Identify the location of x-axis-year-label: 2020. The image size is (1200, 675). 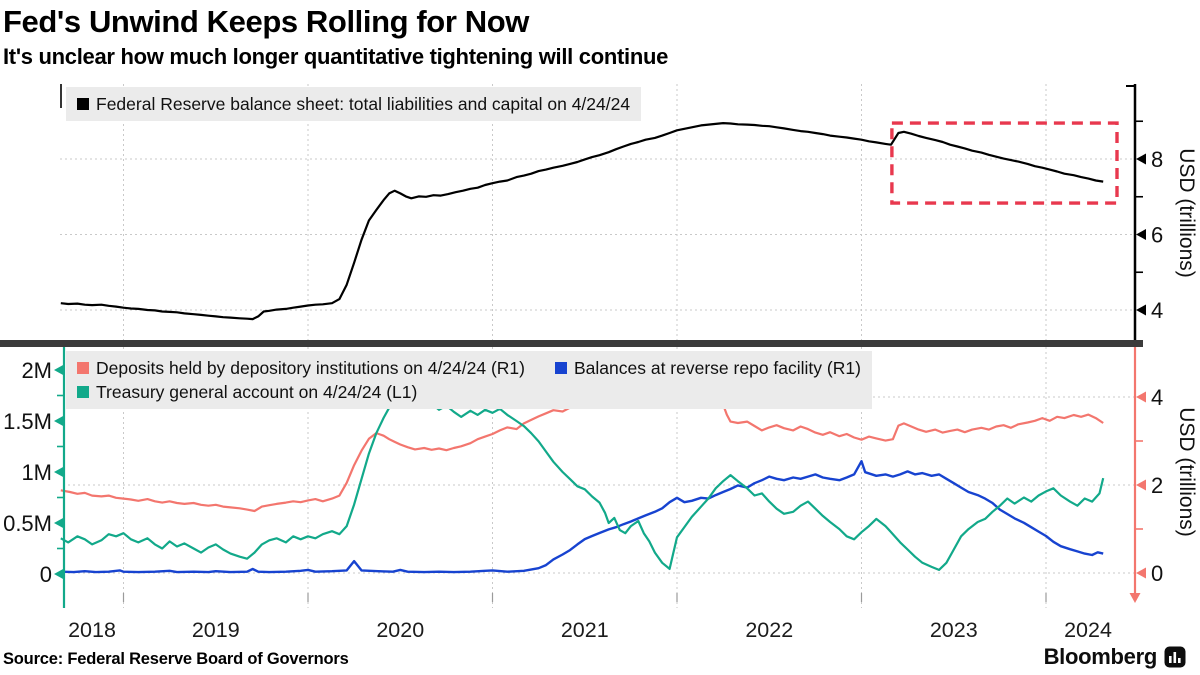
(400, 630).